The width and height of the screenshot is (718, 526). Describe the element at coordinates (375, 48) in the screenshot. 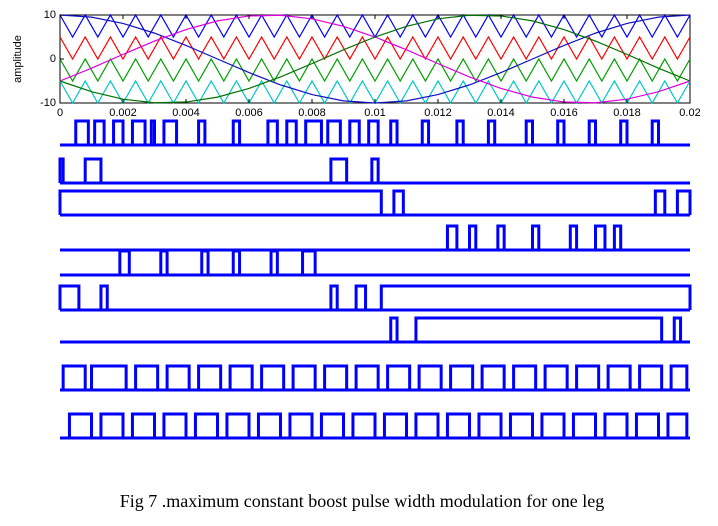

I see `series-line` at that location.